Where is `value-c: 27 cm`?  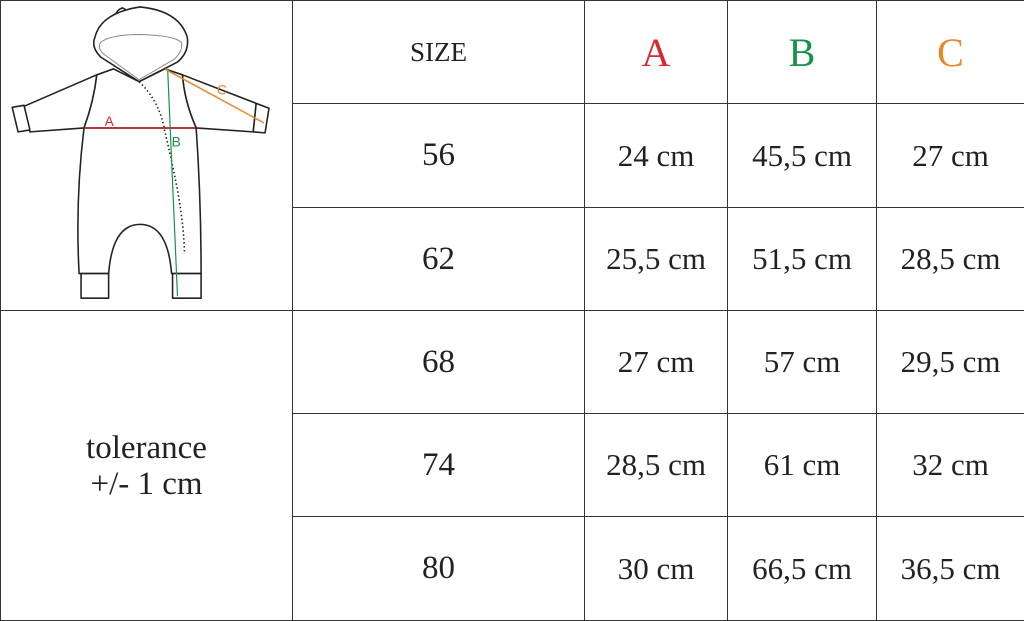 value-c: 27 cm is located at coordinates (950, 156).